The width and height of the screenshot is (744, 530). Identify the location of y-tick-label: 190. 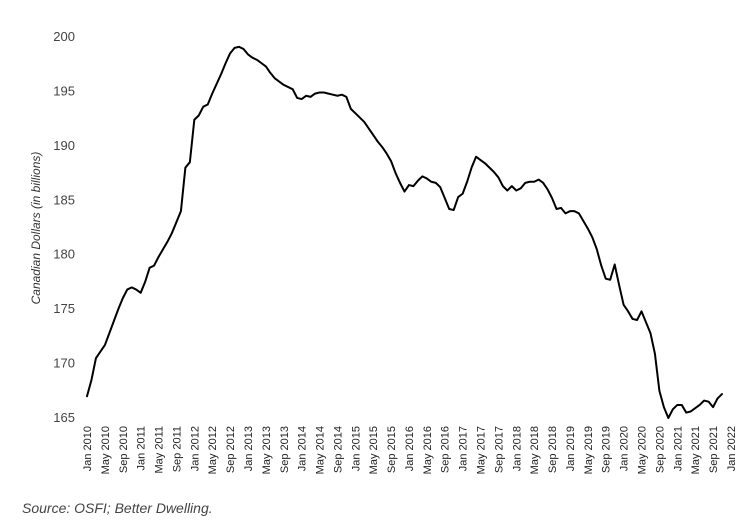
(64, 145).